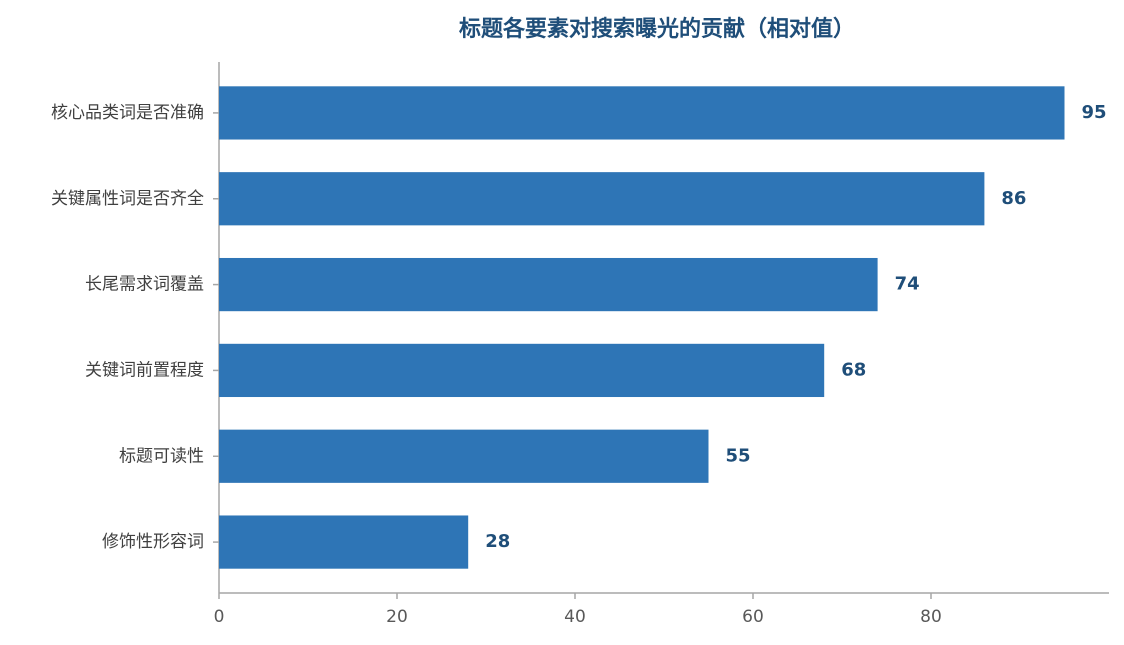 The image size is (1124, 645). I want to click on chart-title: 标题各要素对搜索曝光的贡献（相对值）, so click(657, 29).